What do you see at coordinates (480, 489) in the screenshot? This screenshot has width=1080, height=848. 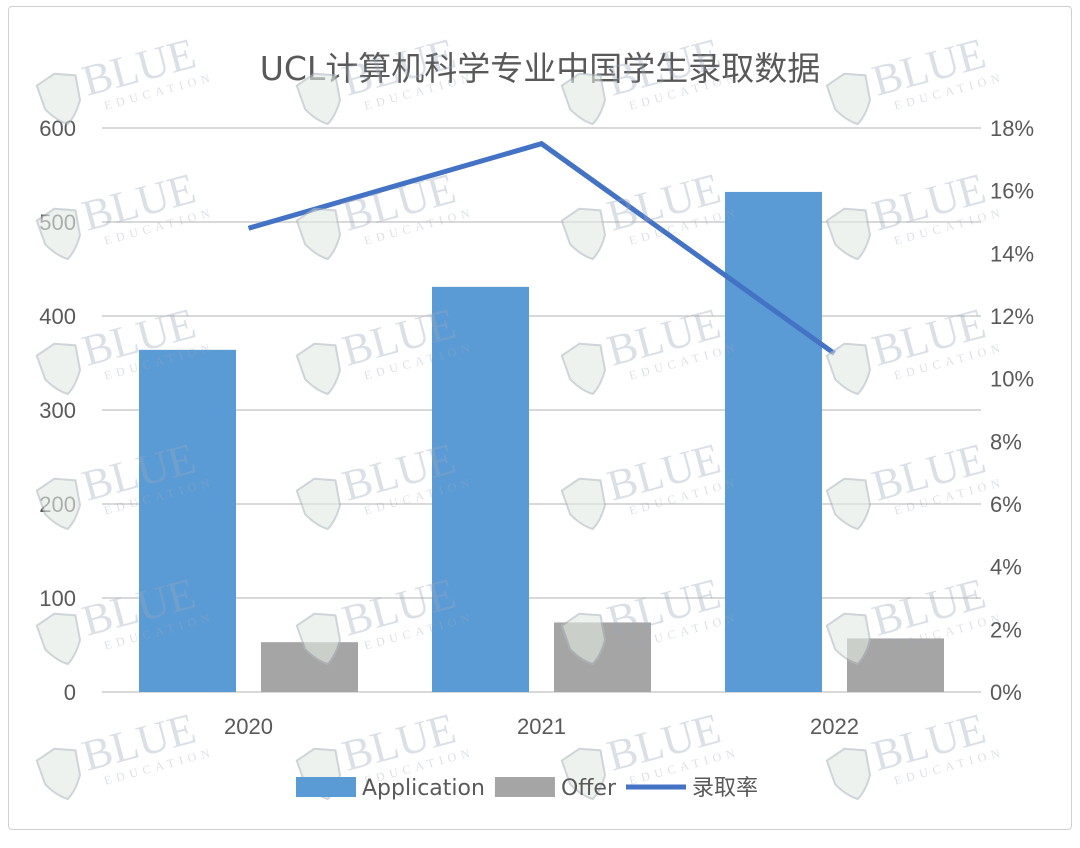 I see `bar-application-2021` at bounding box center [480, 489].